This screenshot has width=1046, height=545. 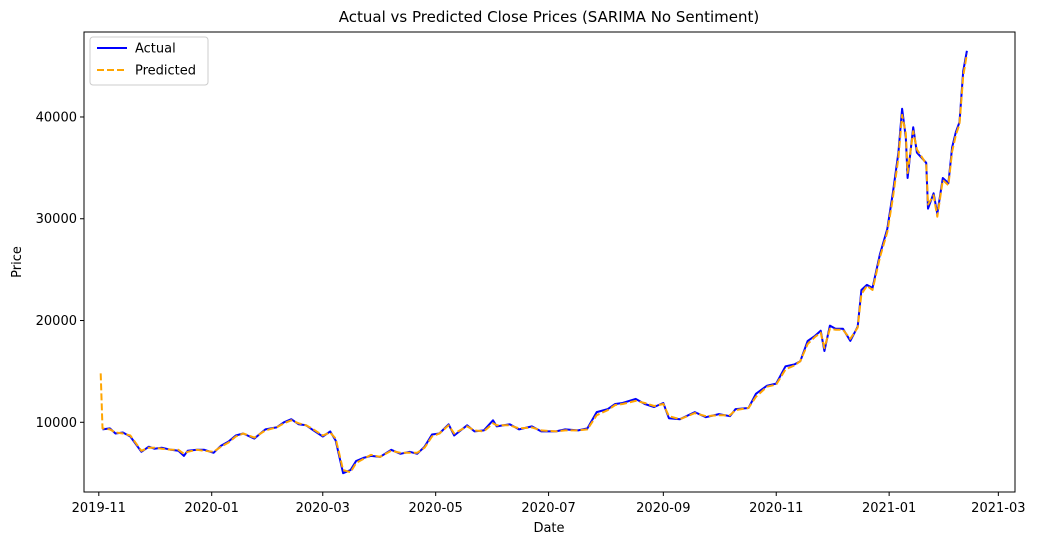 I want to click on x-tick-label: 2020-03, so click(x=323, y=508).